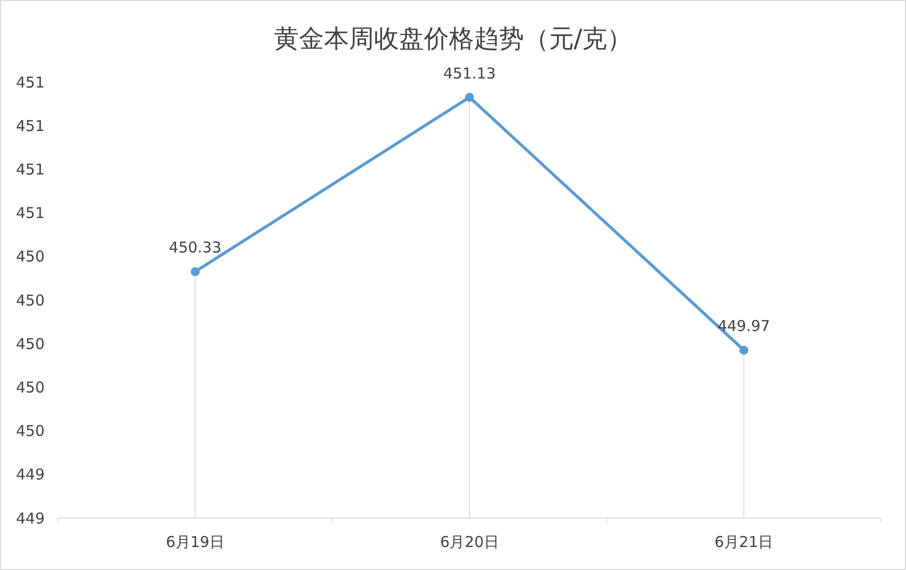 The height and width of the screenshot is (570, 906). I want to click on data-label: 451.13, so click(469, 73).